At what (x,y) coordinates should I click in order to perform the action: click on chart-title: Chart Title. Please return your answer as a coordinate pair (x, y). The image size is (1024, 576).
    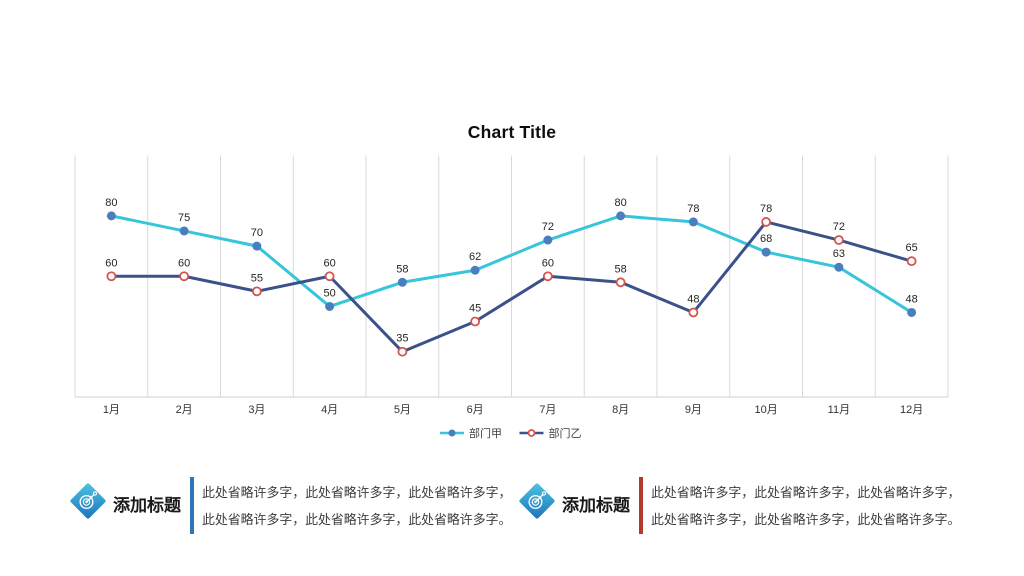
    Looking at the image, I should click on (512, 132).